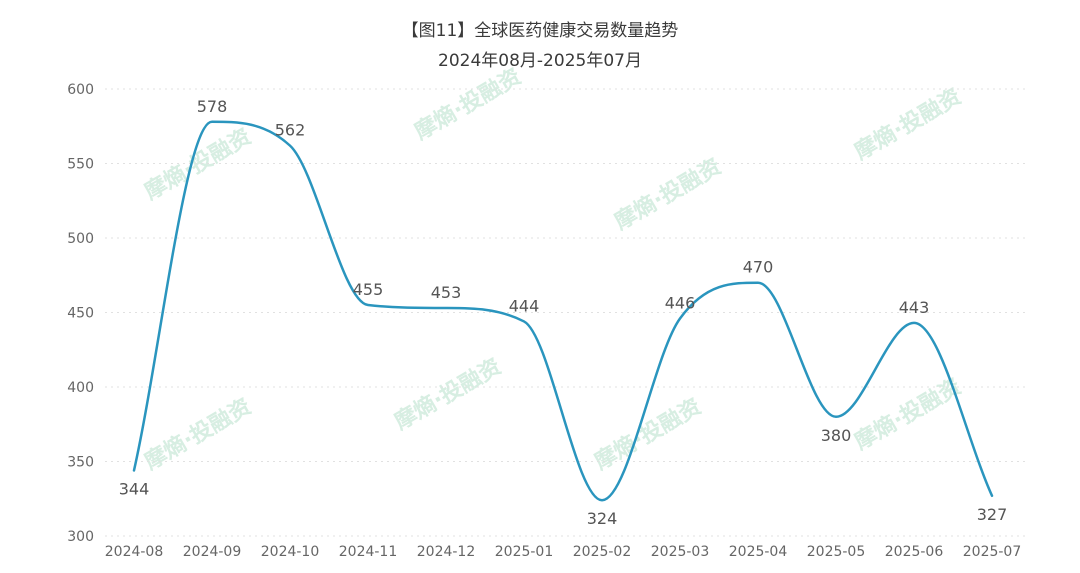 The width and height of the screenshot is (1080, 573). Describe the element at coordinates (290, 130) in the screenshot. I see `data-label: 562` at that location.